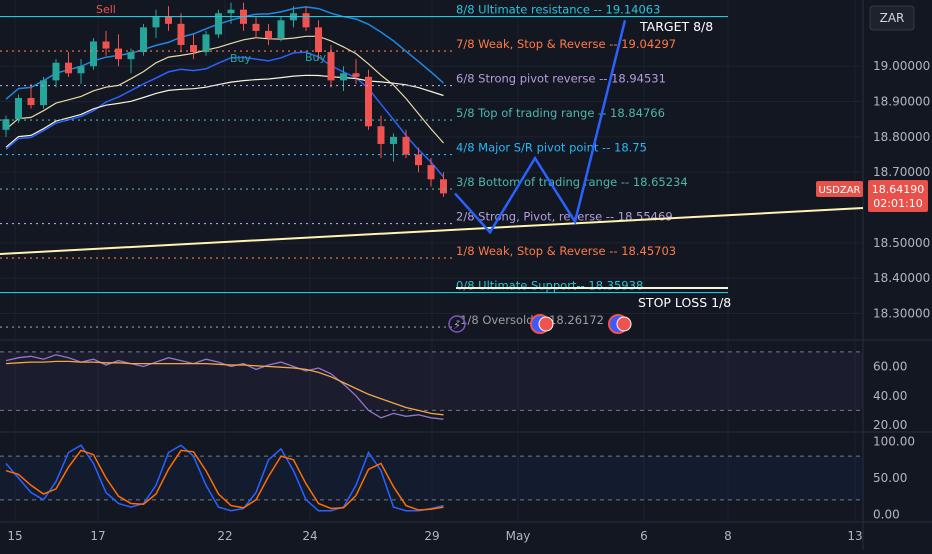 This screenshot has height=554, width=932. What do you see at coordinates (566, 251) in the screenshot?
I see `level-label: 1/8 Weak, Stop & Reverse -- 18.45703` at bounding box center [566, 251].